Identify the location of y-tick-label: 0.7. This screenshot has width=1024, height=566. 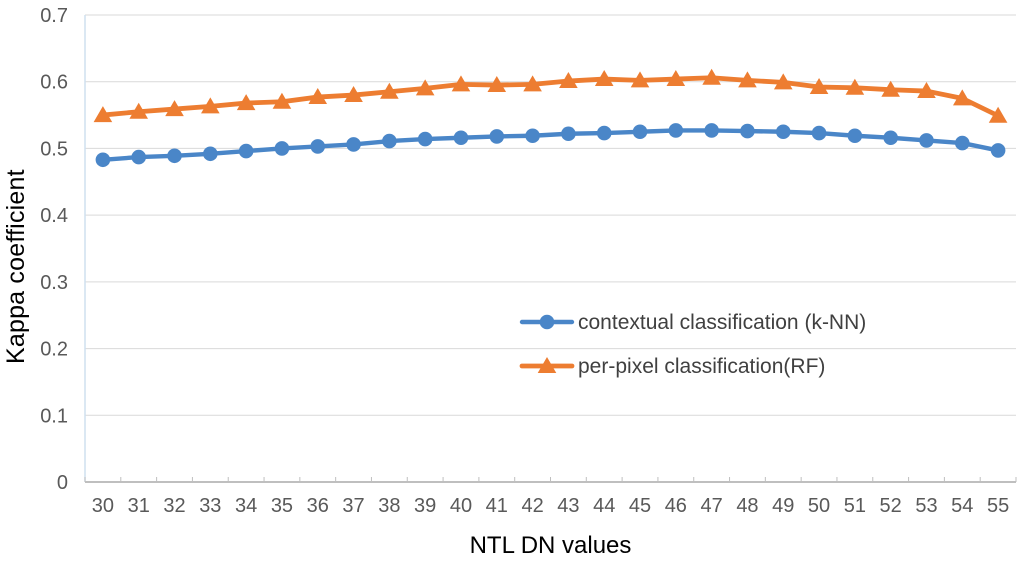
(54, 16).